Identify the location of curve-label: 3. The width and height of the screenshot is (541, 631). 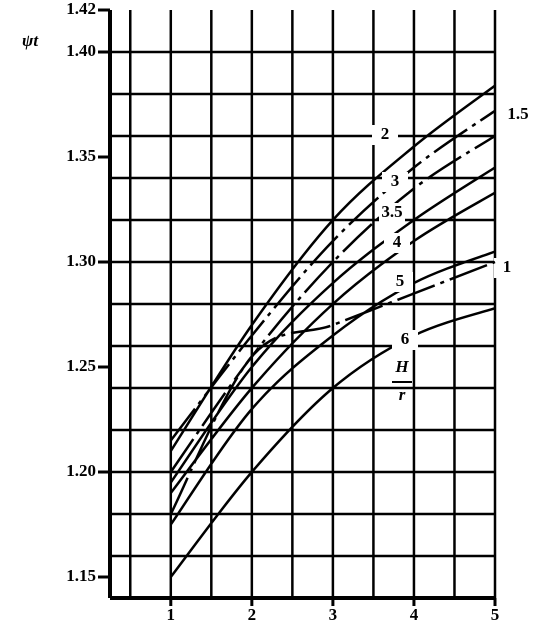
(395, 180).